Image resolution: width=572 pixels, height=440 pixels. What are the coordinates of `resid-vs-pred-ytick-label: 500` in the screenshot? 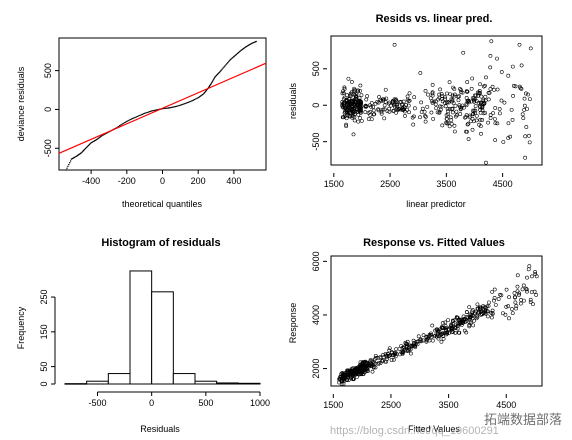 It's located at (316, 68).